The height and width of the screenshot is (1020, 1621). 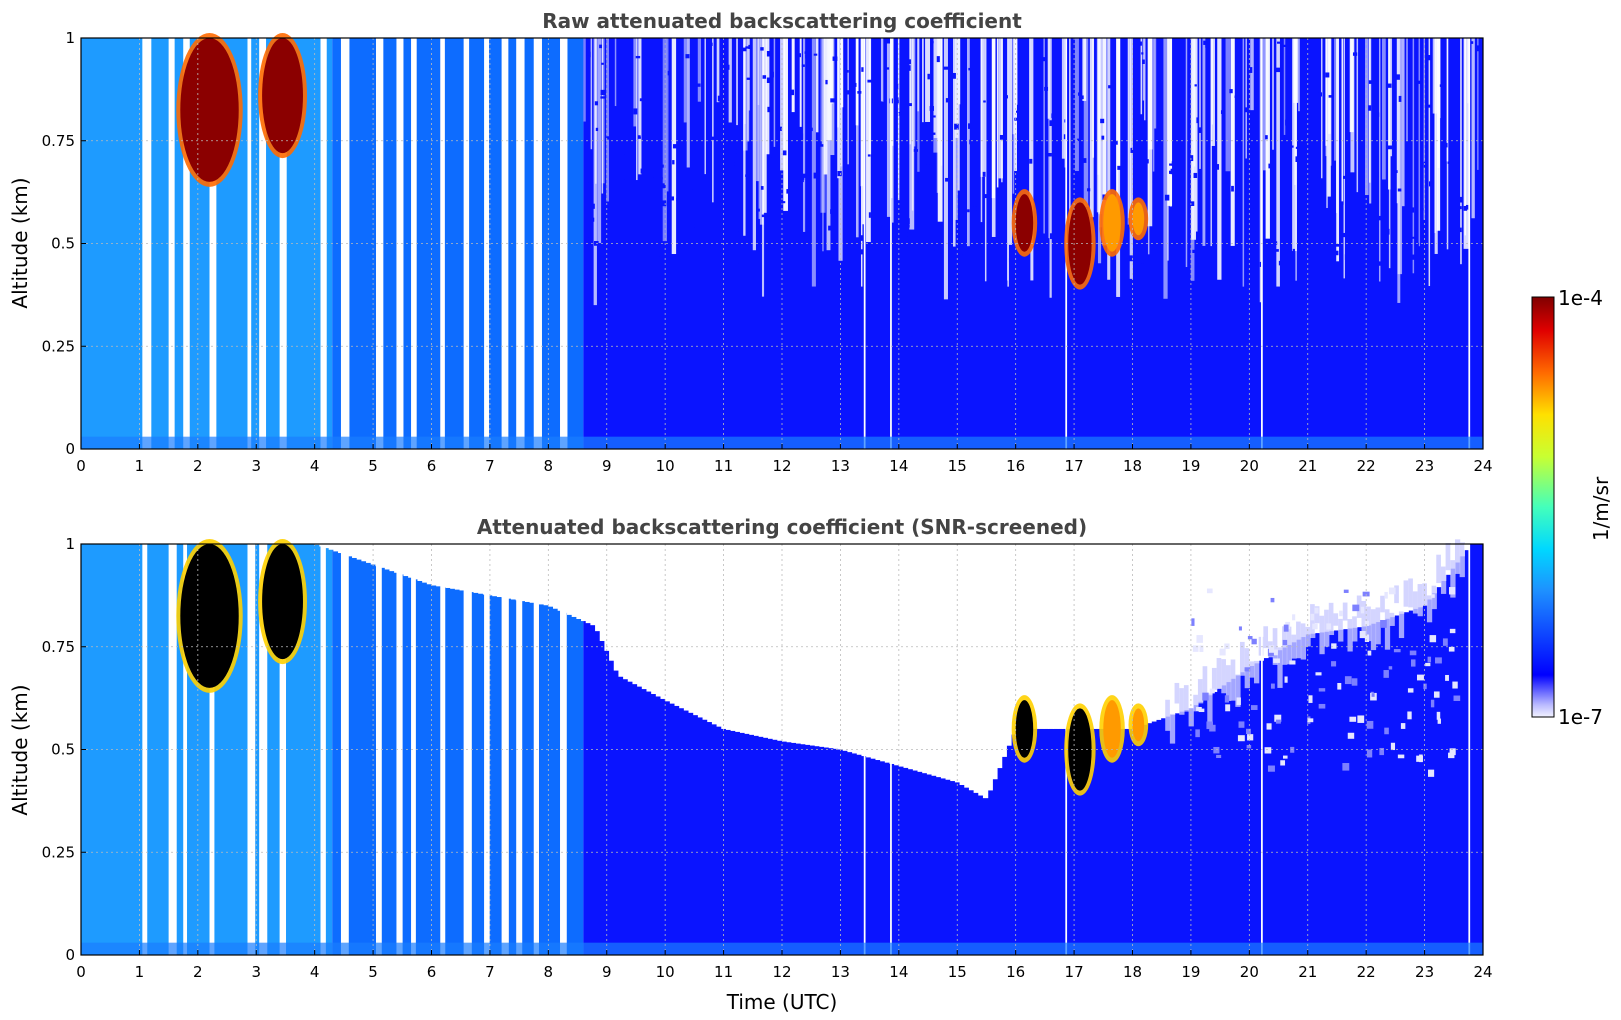 I want to click on x-tick-label: 16, so click(x=1015, y=972).